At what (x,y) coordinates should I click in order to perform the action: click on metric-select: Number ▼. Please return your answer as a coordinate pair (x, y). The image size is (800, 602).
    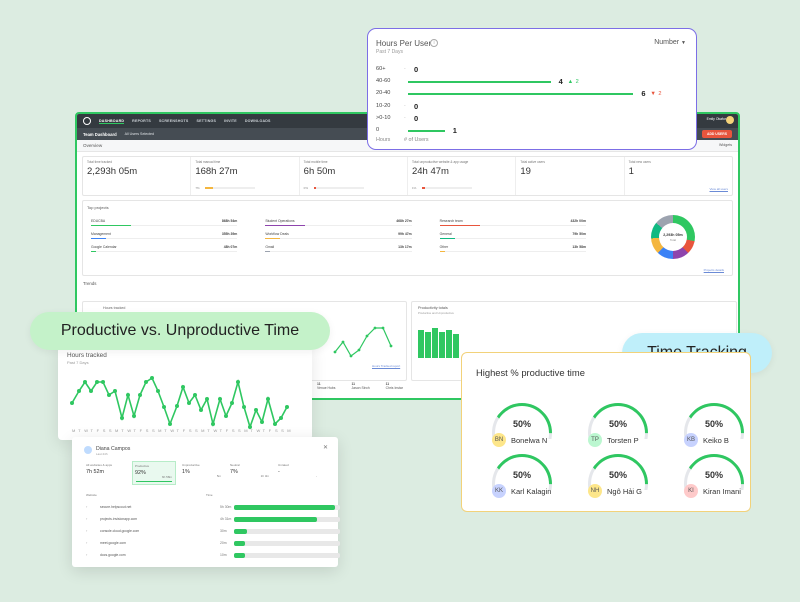
    Looking at the image, I should click on (670, 42).